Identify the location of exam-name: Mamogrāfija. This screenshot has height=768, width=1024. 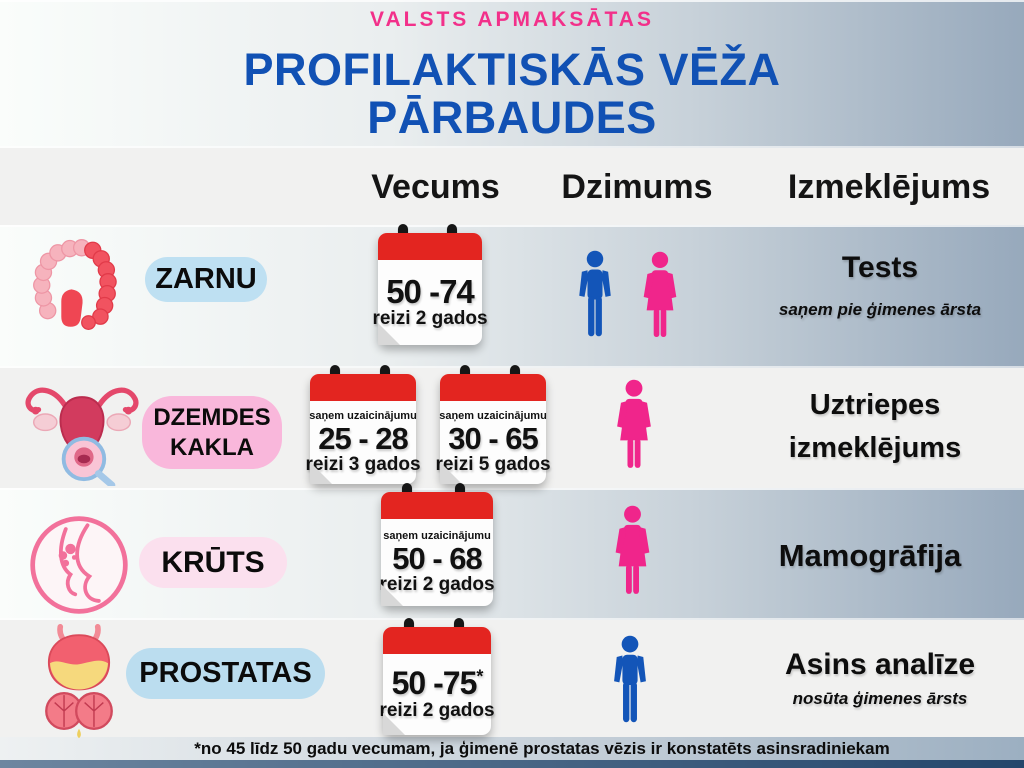
(870, 555).